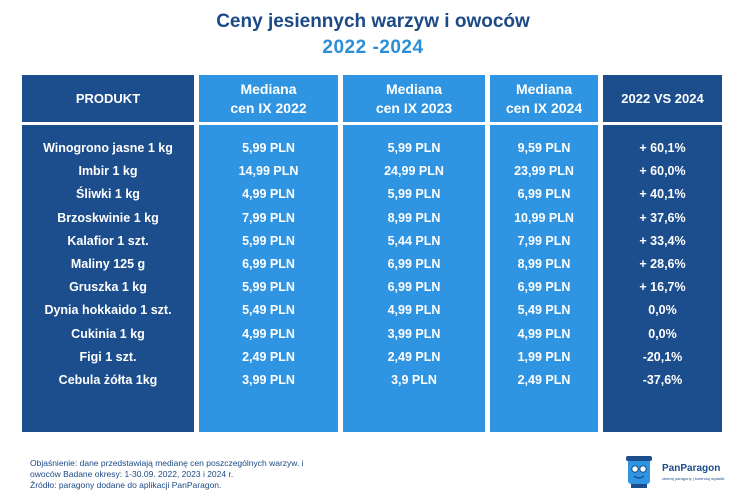 The width and height of the screenshot is (746, 504). What do you see at coordinates (268, 356) in the screenshot?
I see `cell-median-2022: 2,49 PLN` at bounding box center [268, 356].